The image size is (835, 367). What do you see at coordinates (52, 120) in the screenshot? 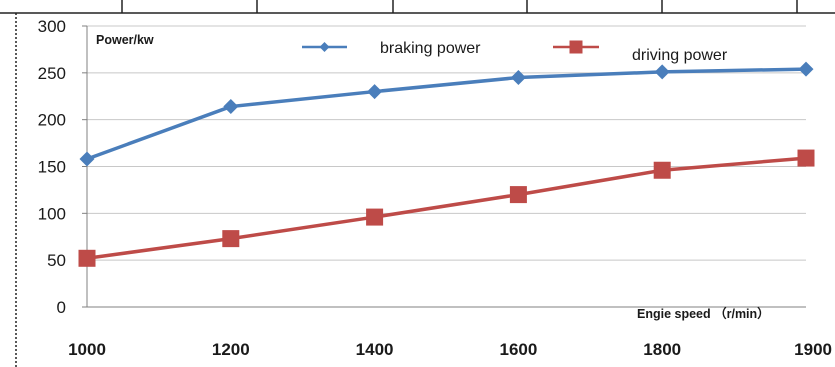
I see `y-tick-label: 200` at bounding box center [52, 120].